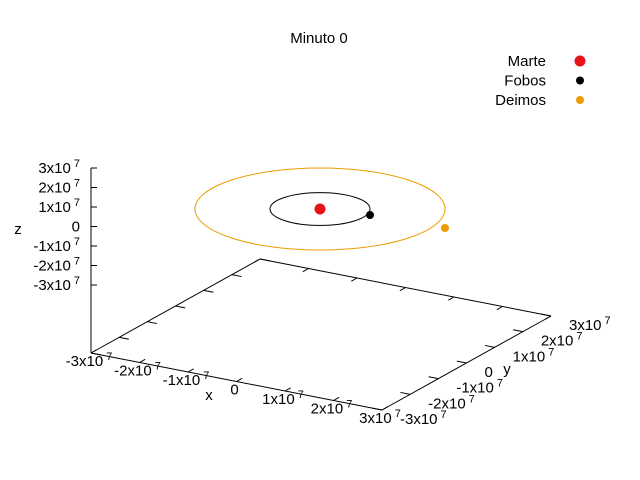  What do you see at coordinates (137, 370) in the screenshot?
I see `x-tick-label: -2x10 7` at bounding box center [137, 370].